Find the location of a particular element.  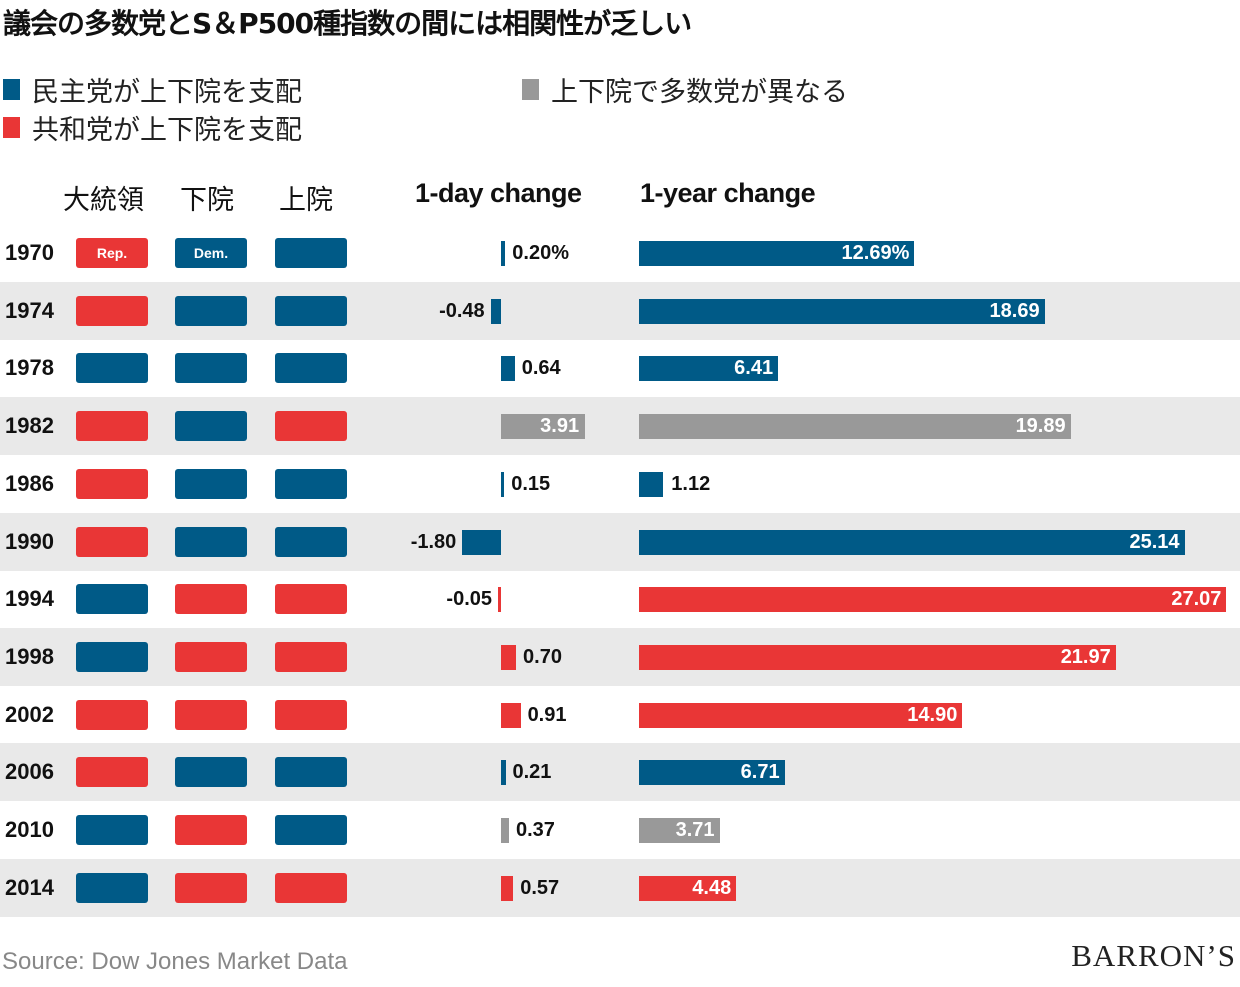

legend-split-swatch is located at coordinates (530, 89).